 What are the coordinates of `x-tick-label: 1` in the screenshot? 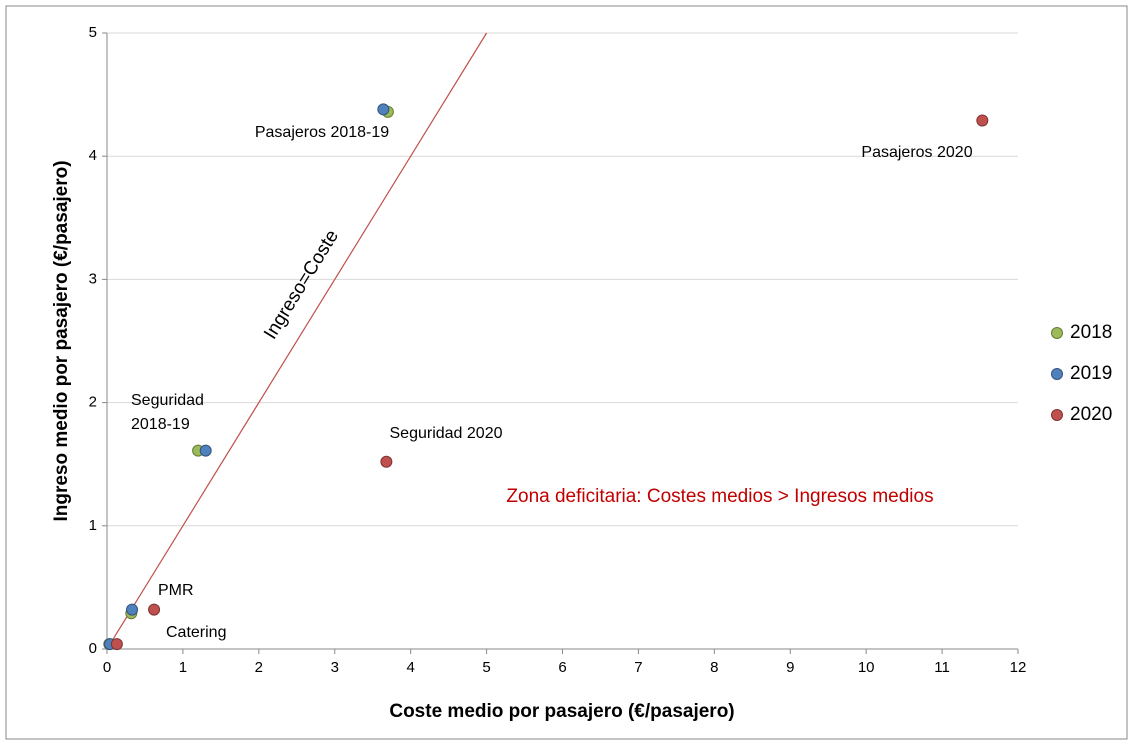 It's located at (183, 667).